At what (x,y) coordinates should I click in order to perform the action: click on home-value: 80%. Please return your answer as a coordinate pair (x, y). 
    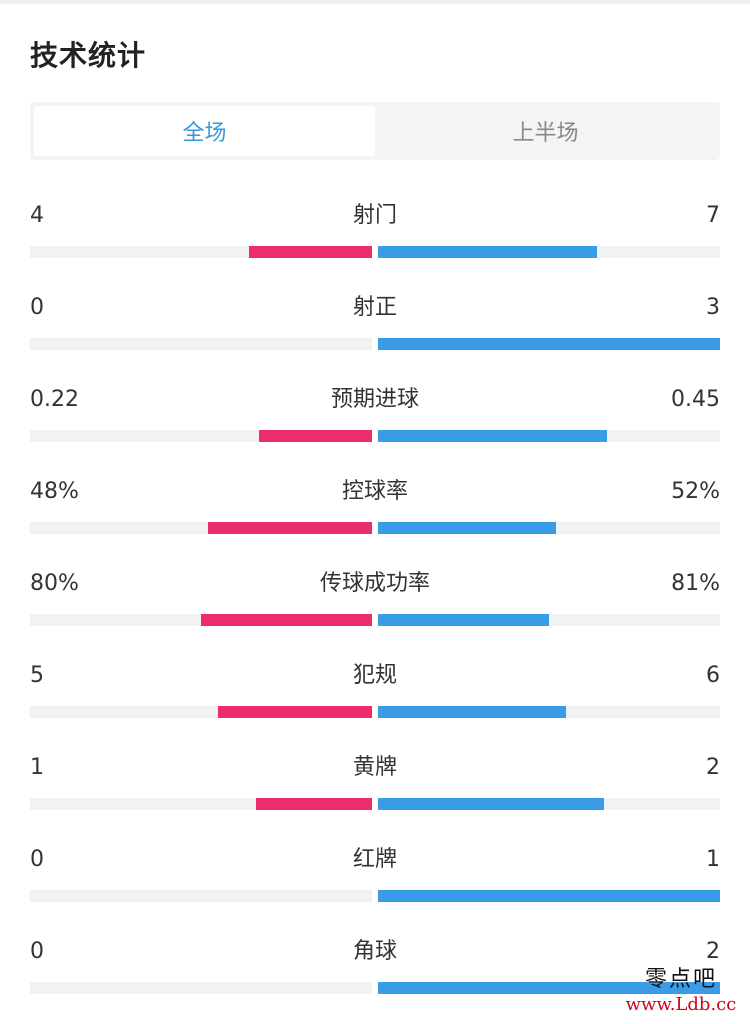
    Looking at the image, I should click on (54, 583).